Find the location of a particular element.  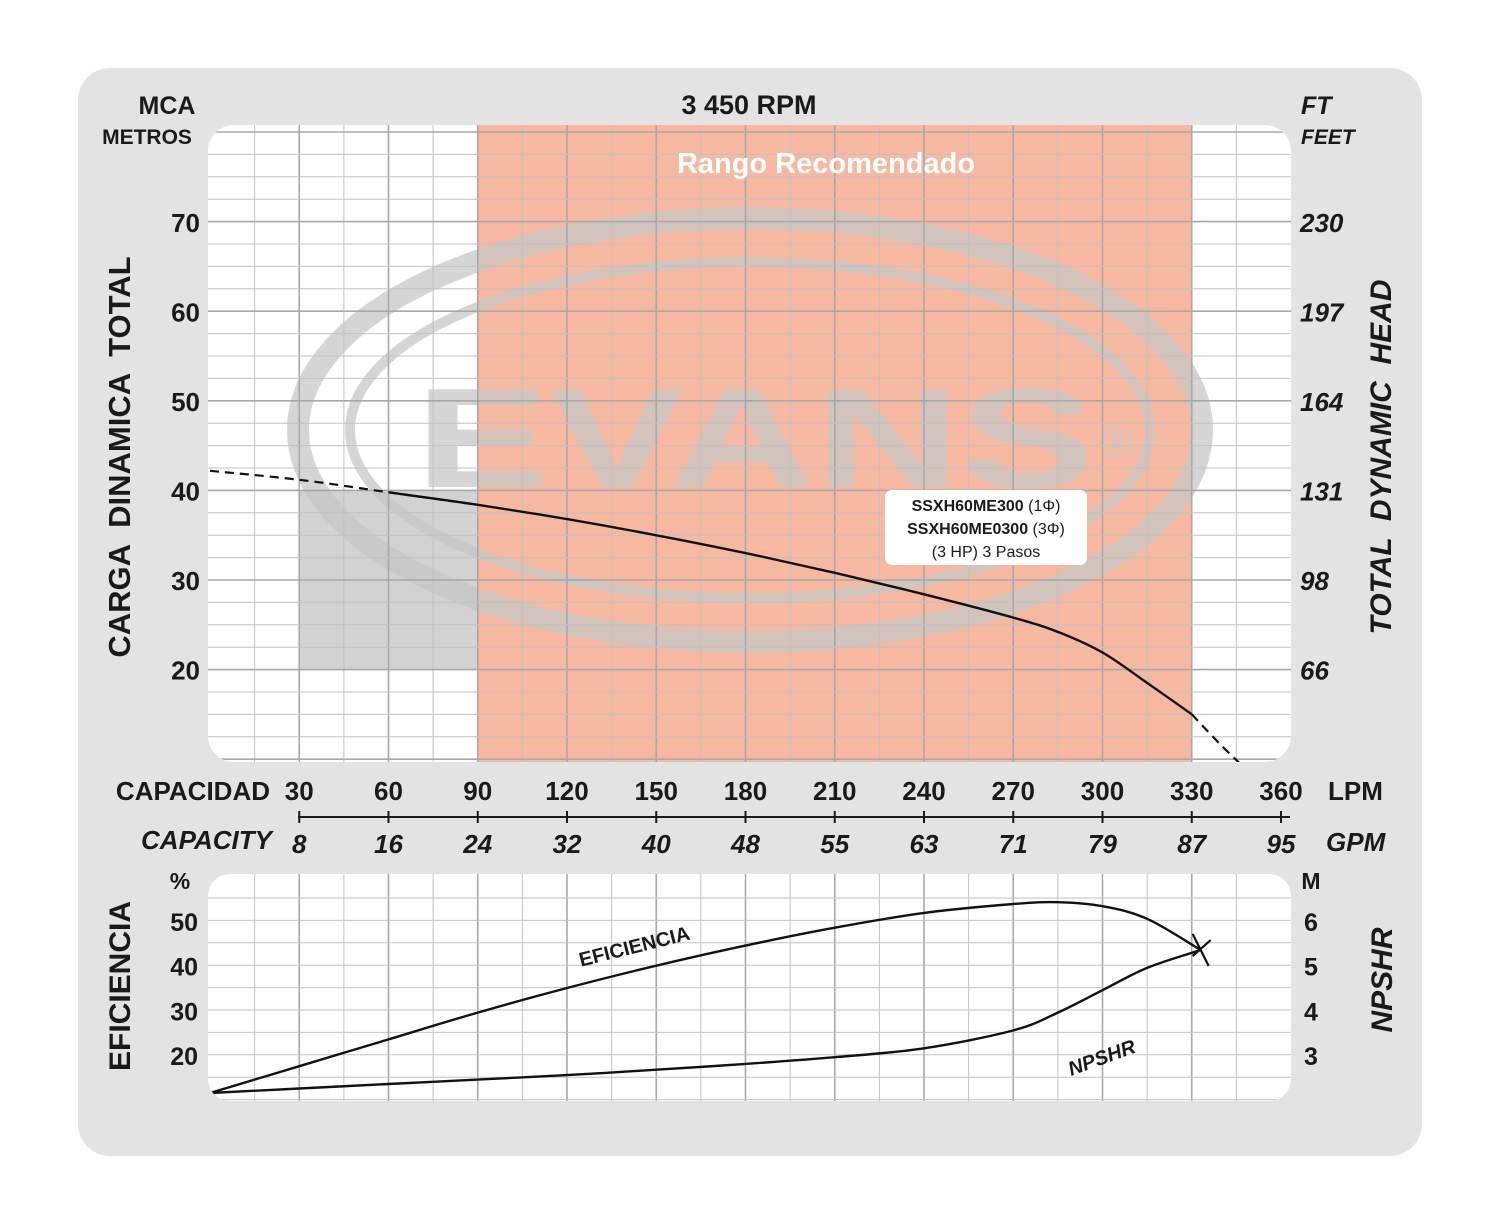

gpm-tick: 95 is located at coordinates (1281, 844).